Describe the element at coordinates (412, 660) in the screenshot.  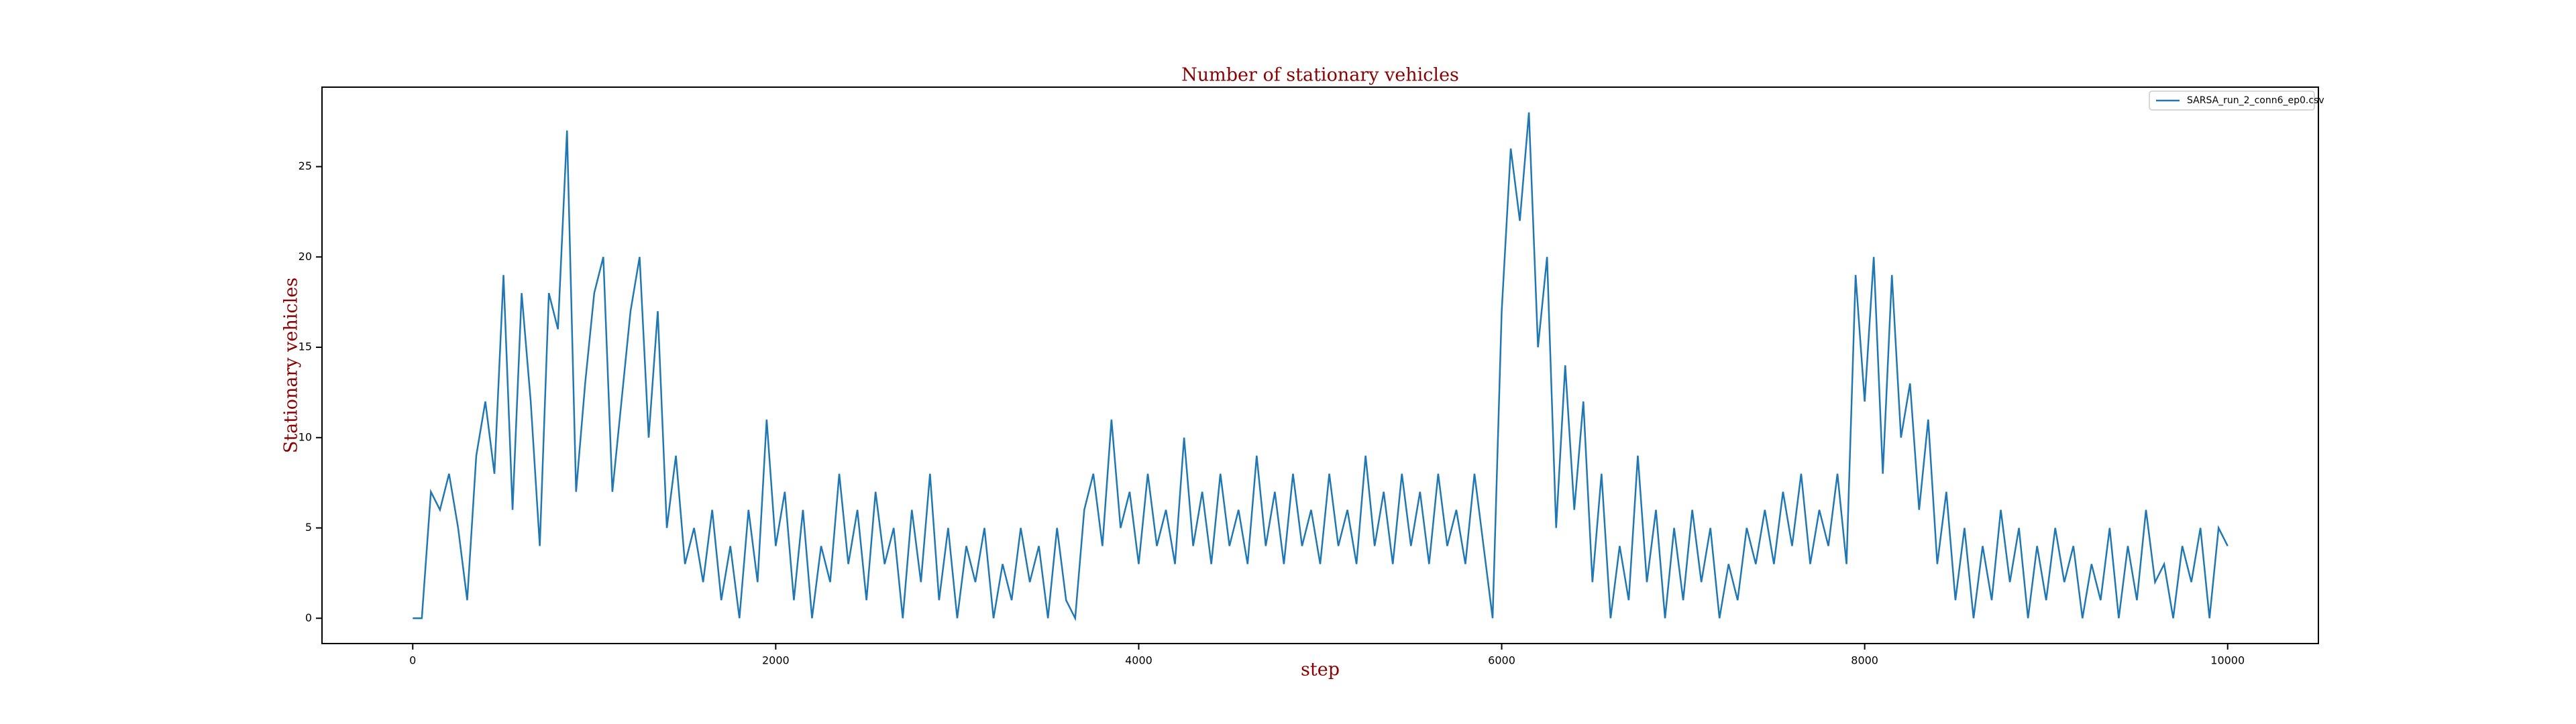
I see `x-tick-label: 0` at that location.